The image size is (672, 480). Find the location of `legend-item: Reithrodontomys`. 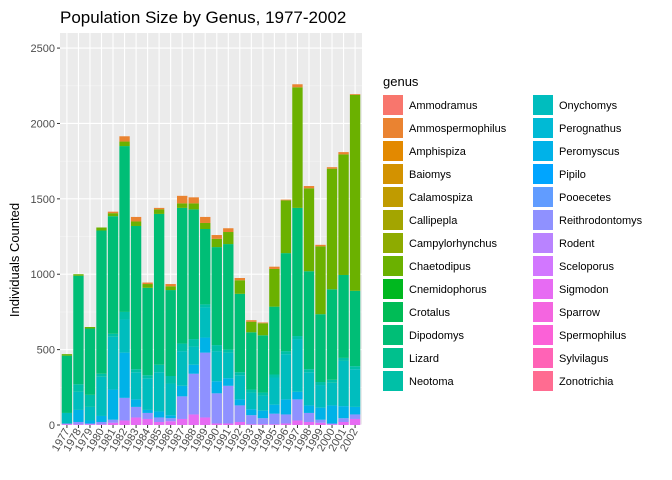

legend-item: Reithrodontomys is located at coordinates (588, 220).